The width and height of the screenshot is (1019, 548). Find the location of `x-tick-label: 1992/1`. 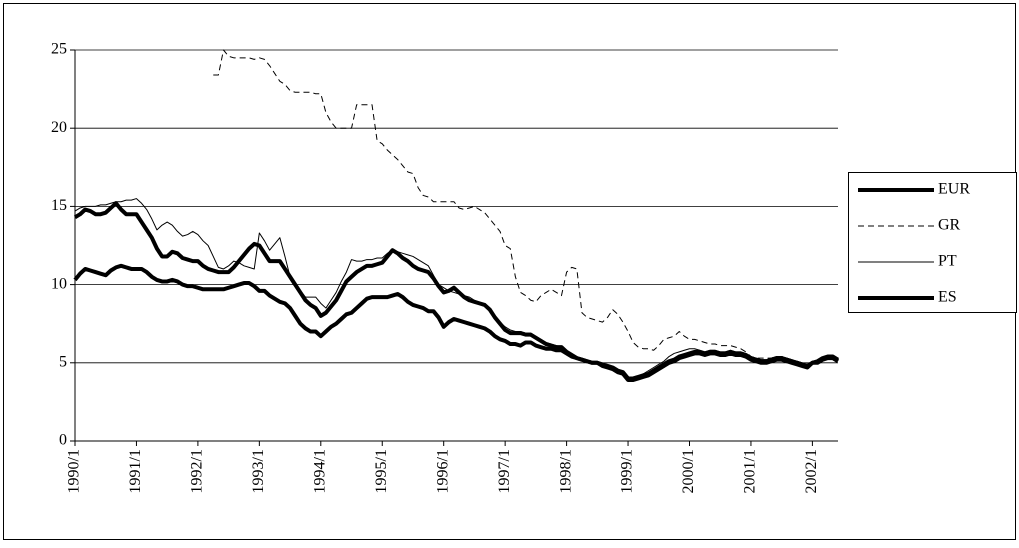

x-tick-label: 1992/1 is located at coordinates (197, 471).